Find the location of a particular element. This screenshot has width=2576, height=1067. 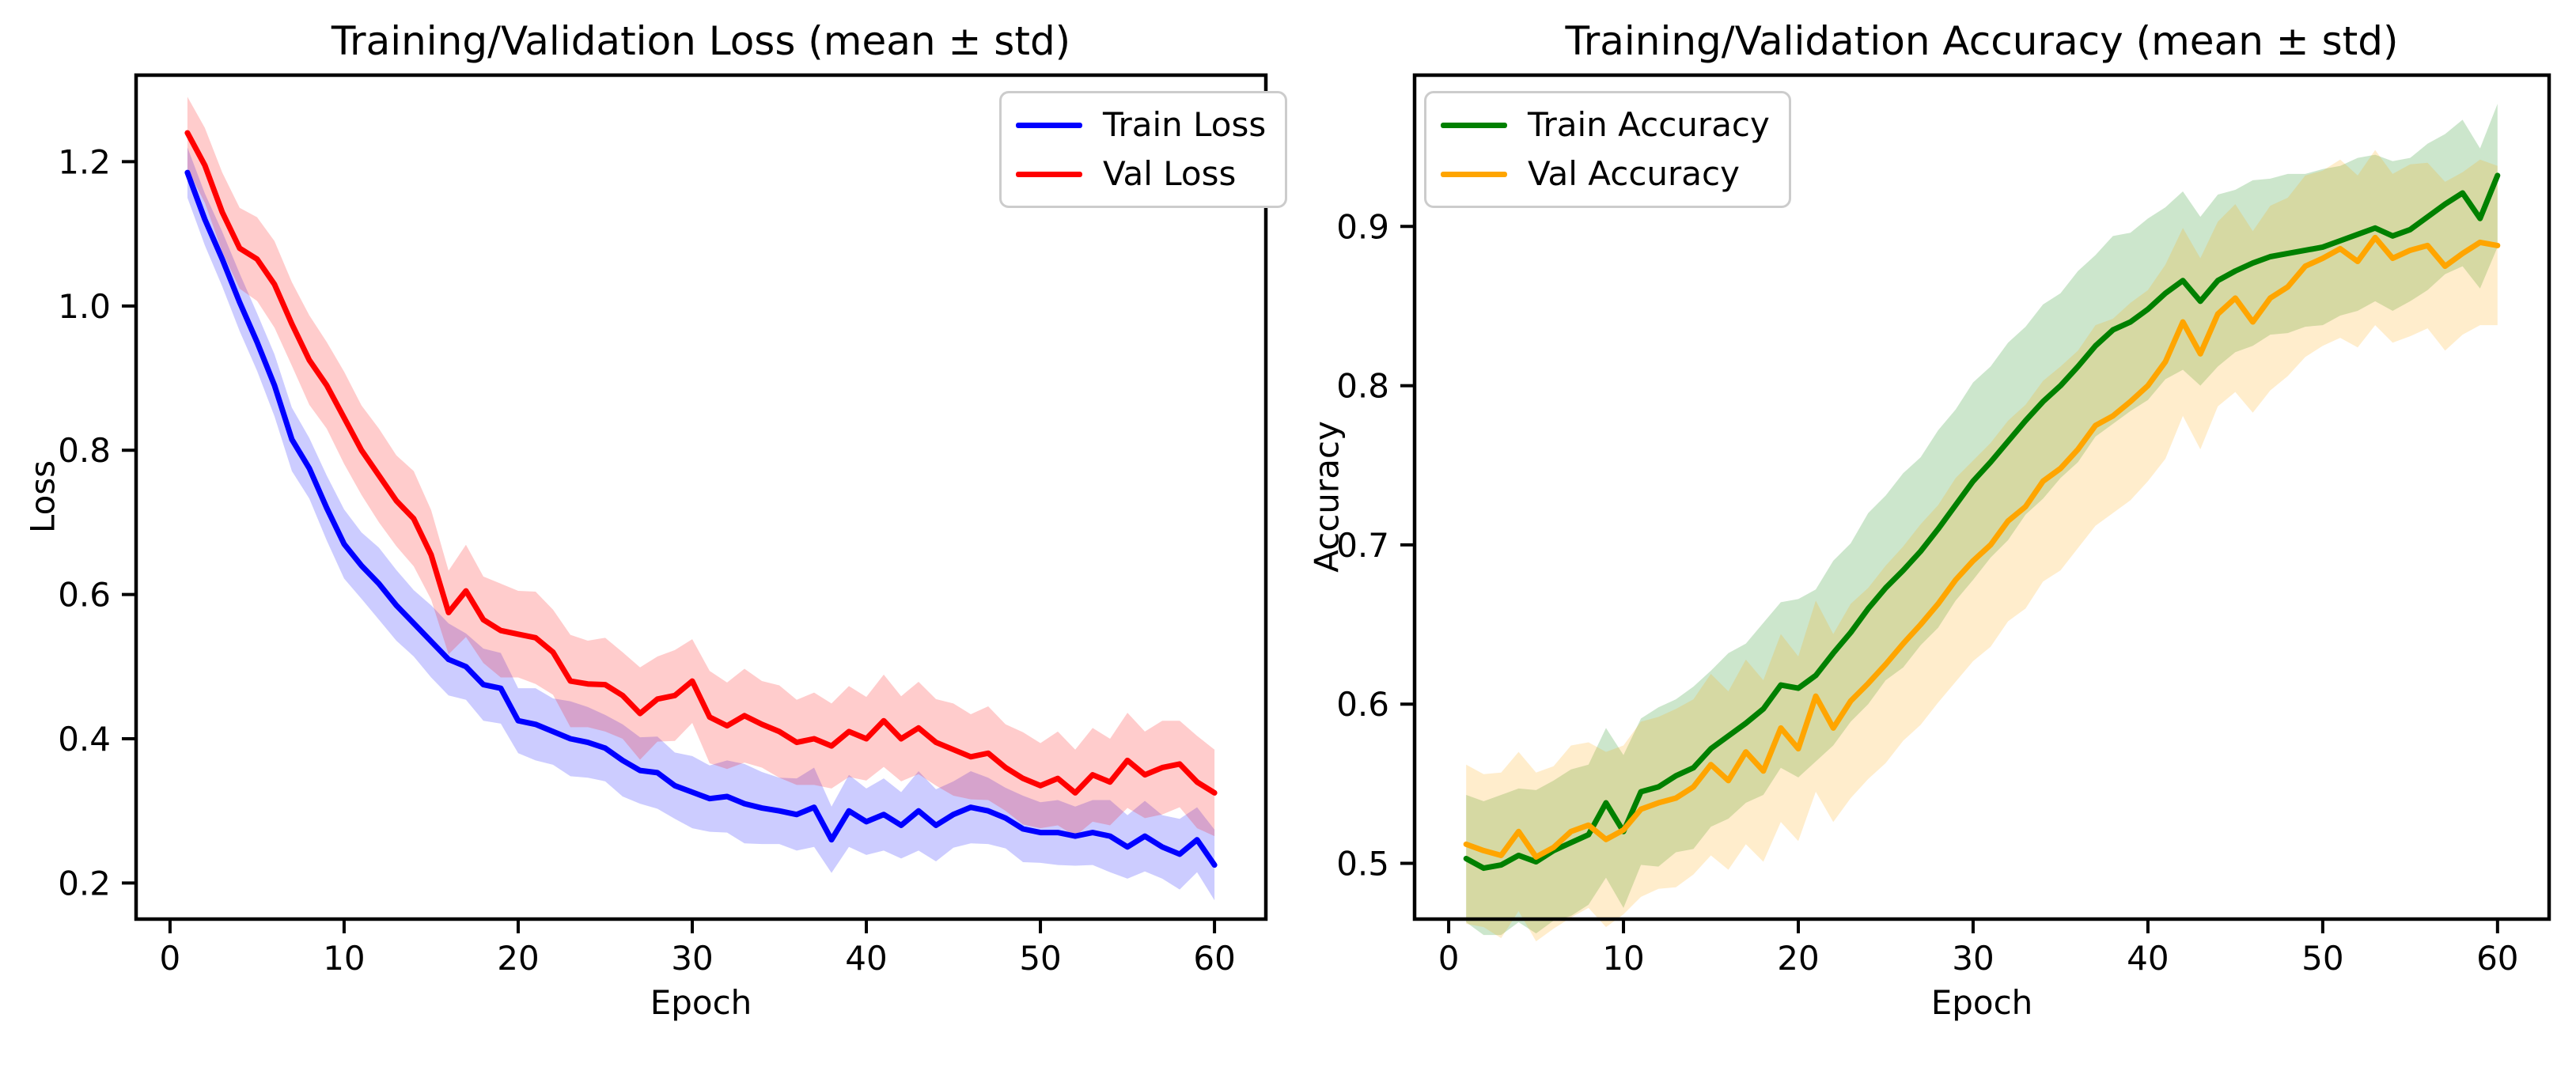

val-loss-line-swatch is located at coordinates (1049, 174).